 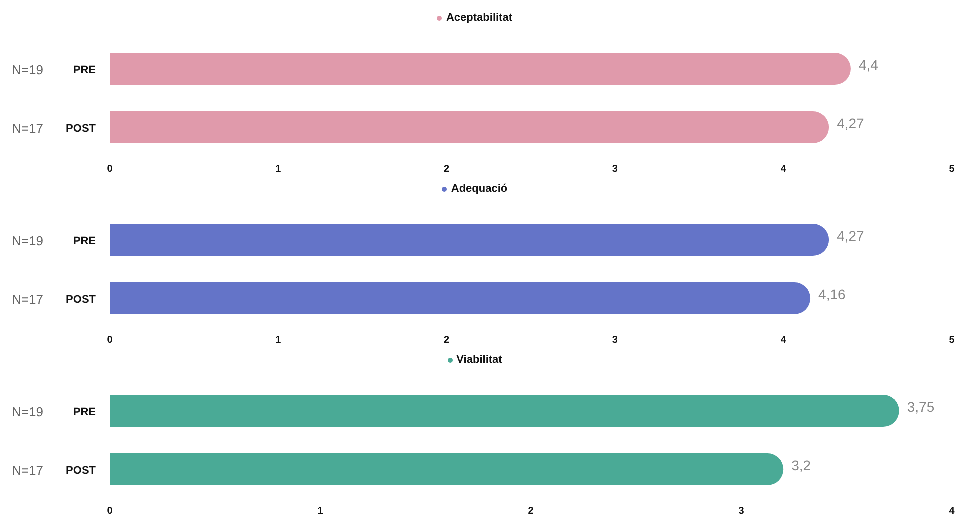 What do you see at coordinates (479, 360) in the screenshot?
I see `legend-label: Viabilitat` at bounding box center [479, 360].